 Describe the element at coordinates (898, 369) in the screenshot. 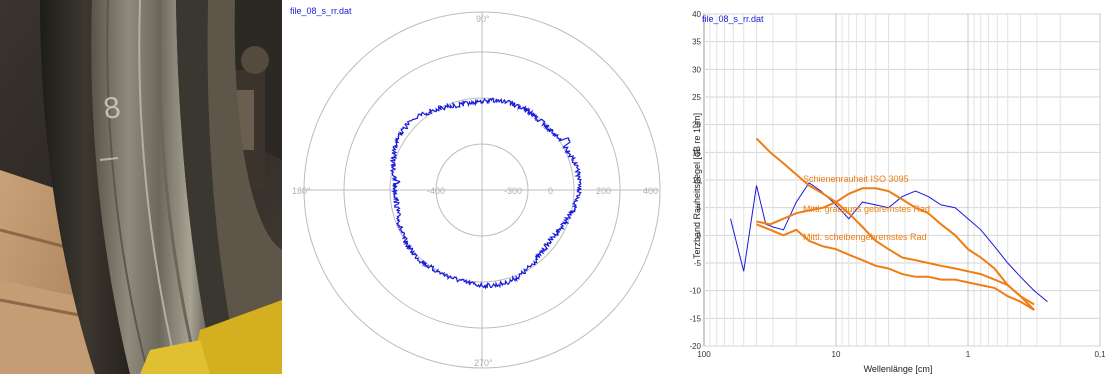

I see `spectrum-x-axis-label: Wellenlänge [cm]` at that location.